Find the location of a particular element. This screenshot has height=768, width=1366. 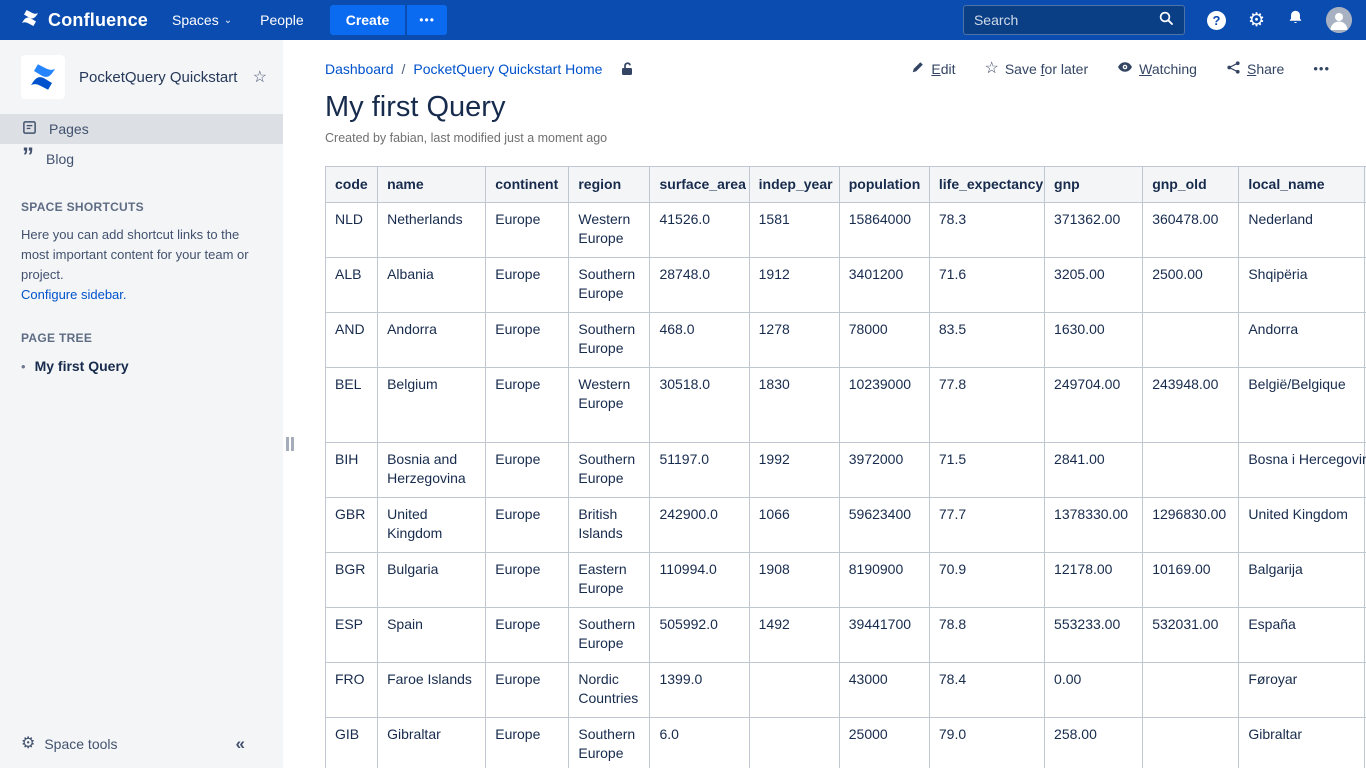

pages-icon is located at coordinates (29, 129).